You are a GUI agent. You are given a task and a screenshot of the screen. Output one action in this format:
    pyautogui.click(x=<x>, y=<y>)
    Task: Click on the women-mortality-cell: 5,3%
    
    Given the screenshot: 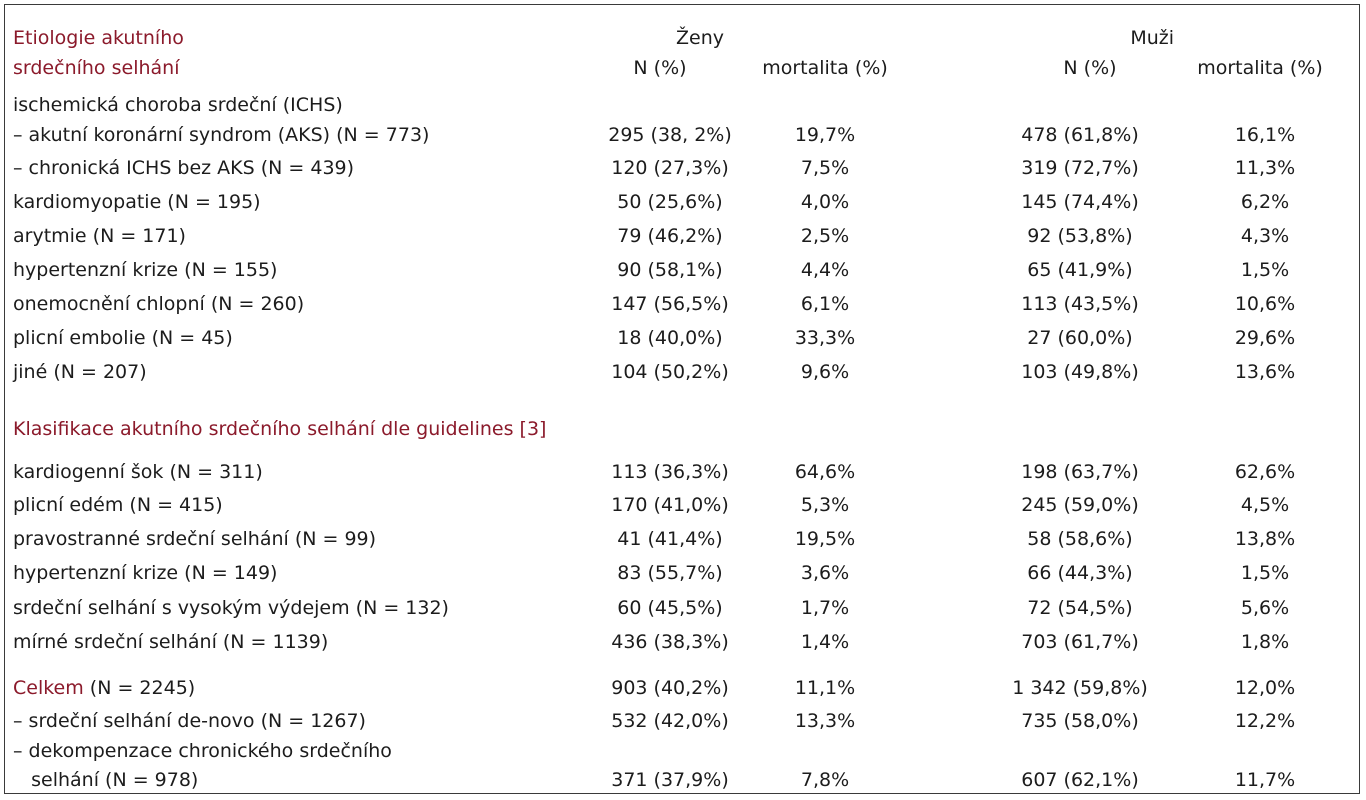 What is the action you would take?
    pyautogui.click(x=825, y=505)
    